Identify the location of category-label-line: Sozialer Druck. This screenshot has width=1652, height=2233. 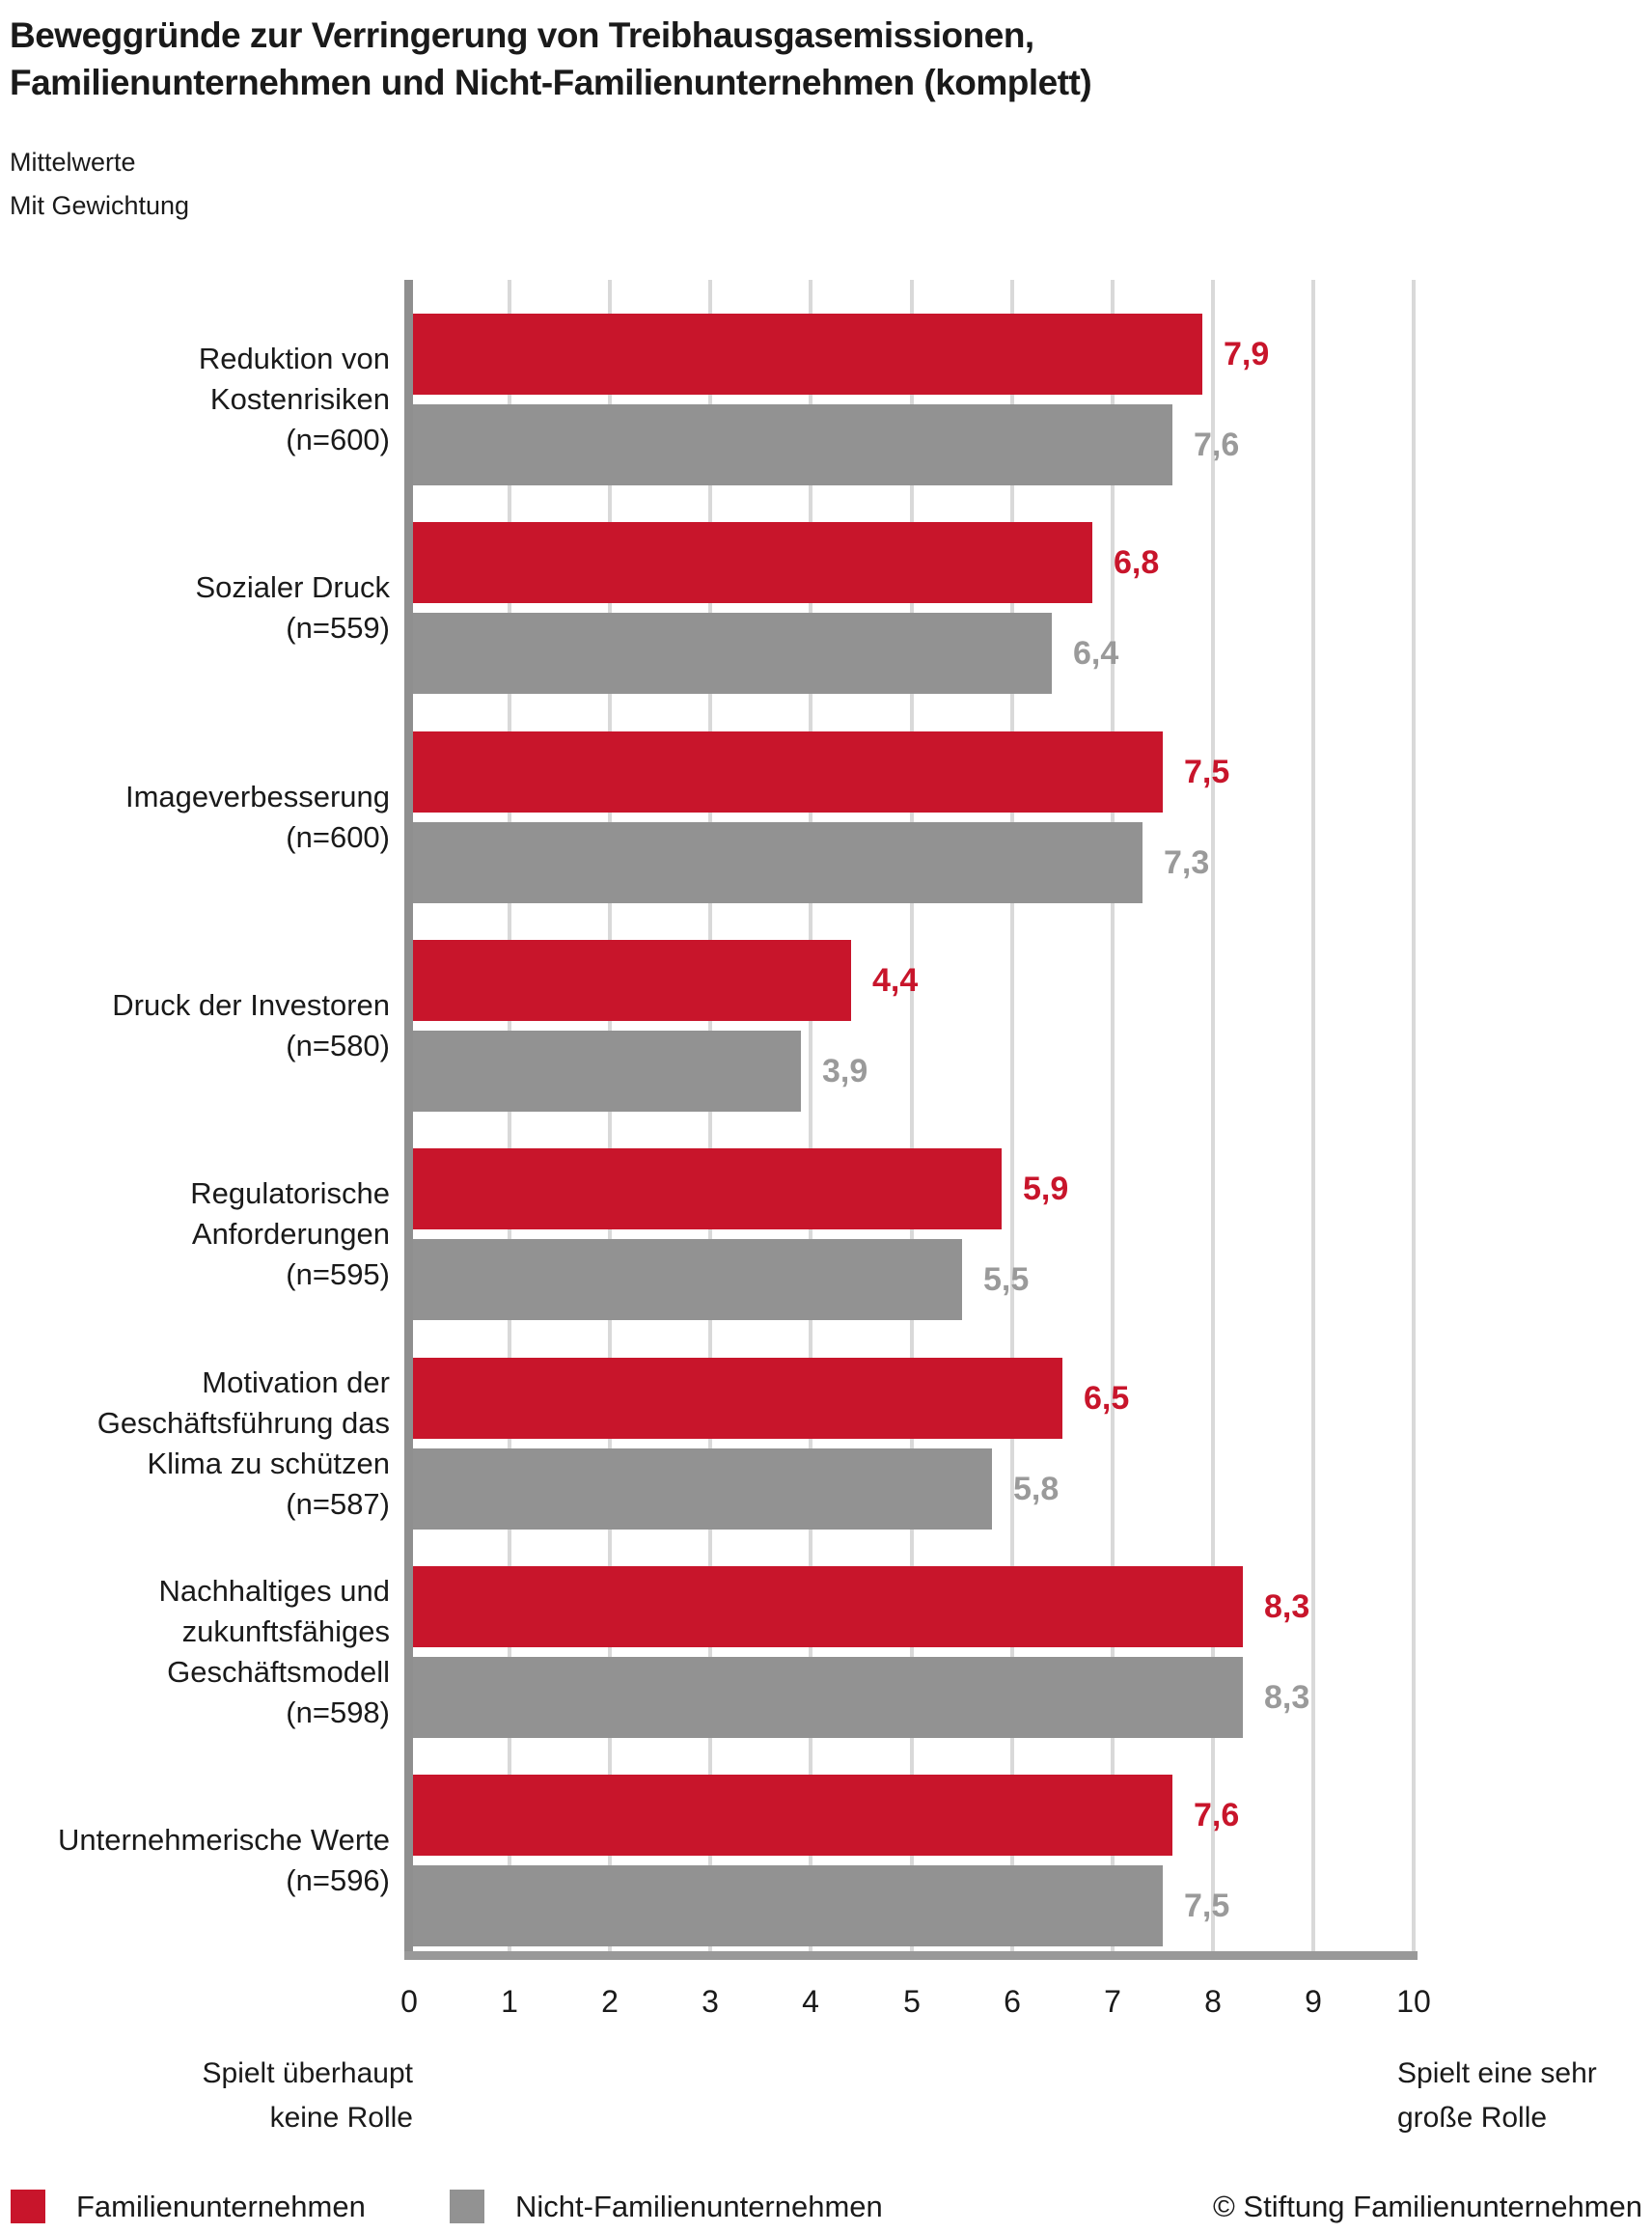
(292, 587).